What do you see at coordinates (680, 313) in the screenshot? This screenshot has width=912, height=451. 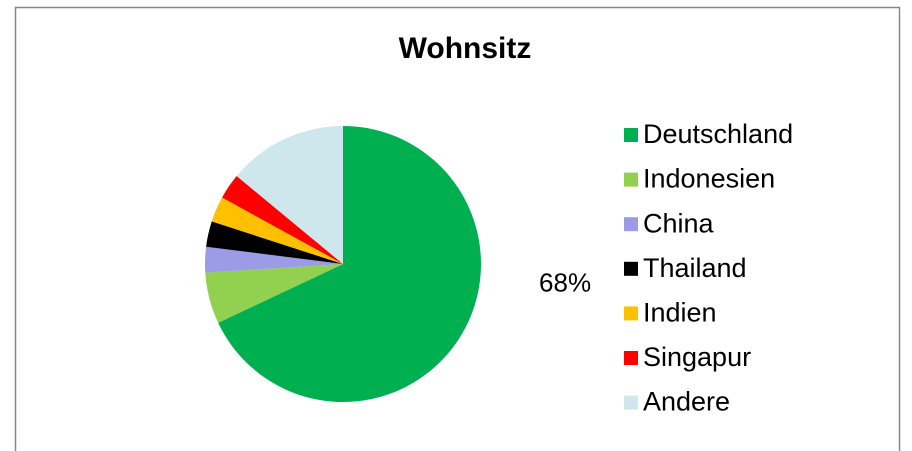 I see `legend-label: Indien` at bounding box center [680, 313].